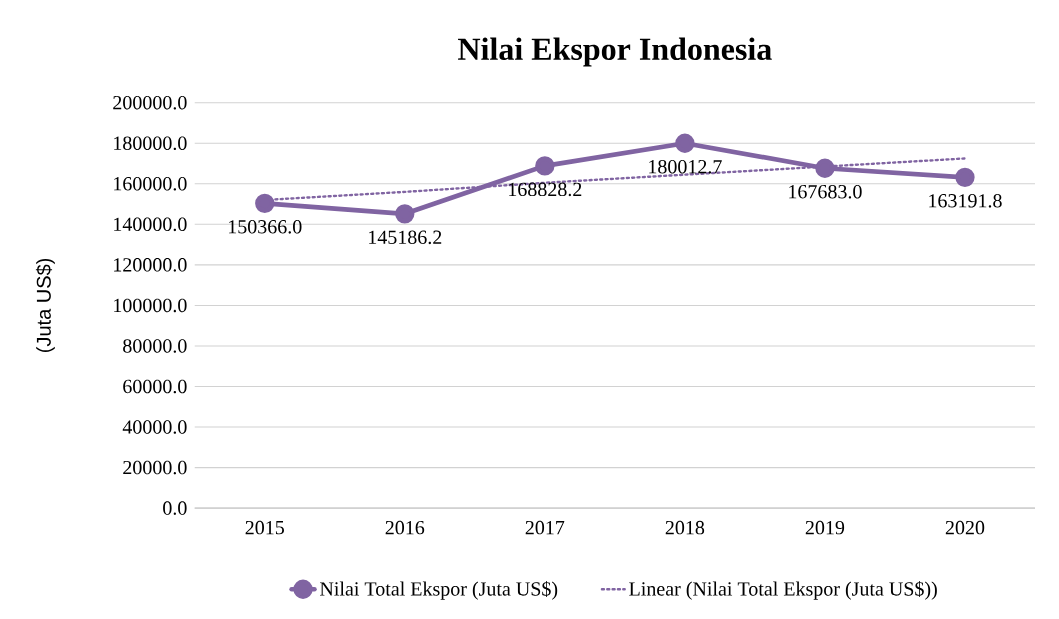 This screenshot has width=1059, height=619. Describe the element at coordinates (965, 527) in the screenshot. I see `x-tick-label: 2020` at that location.